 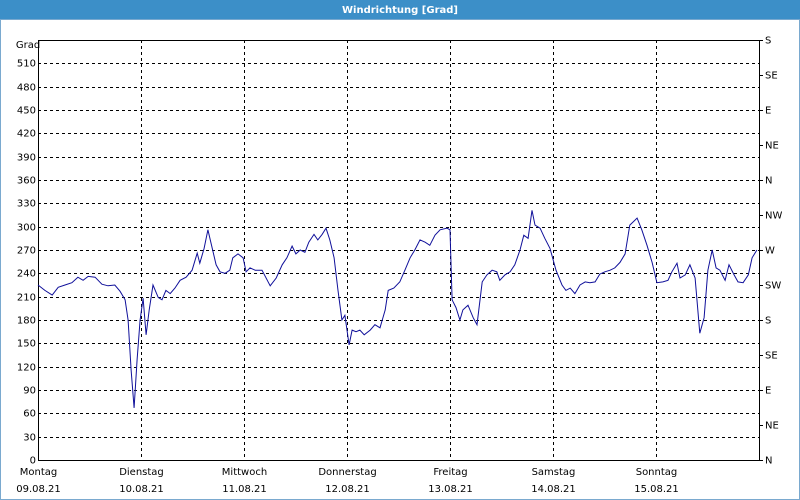 What do you see at coordinates (26, 321) in the screenshot?
I see `y-tick-label: 180` at bounding box center [26, 321].